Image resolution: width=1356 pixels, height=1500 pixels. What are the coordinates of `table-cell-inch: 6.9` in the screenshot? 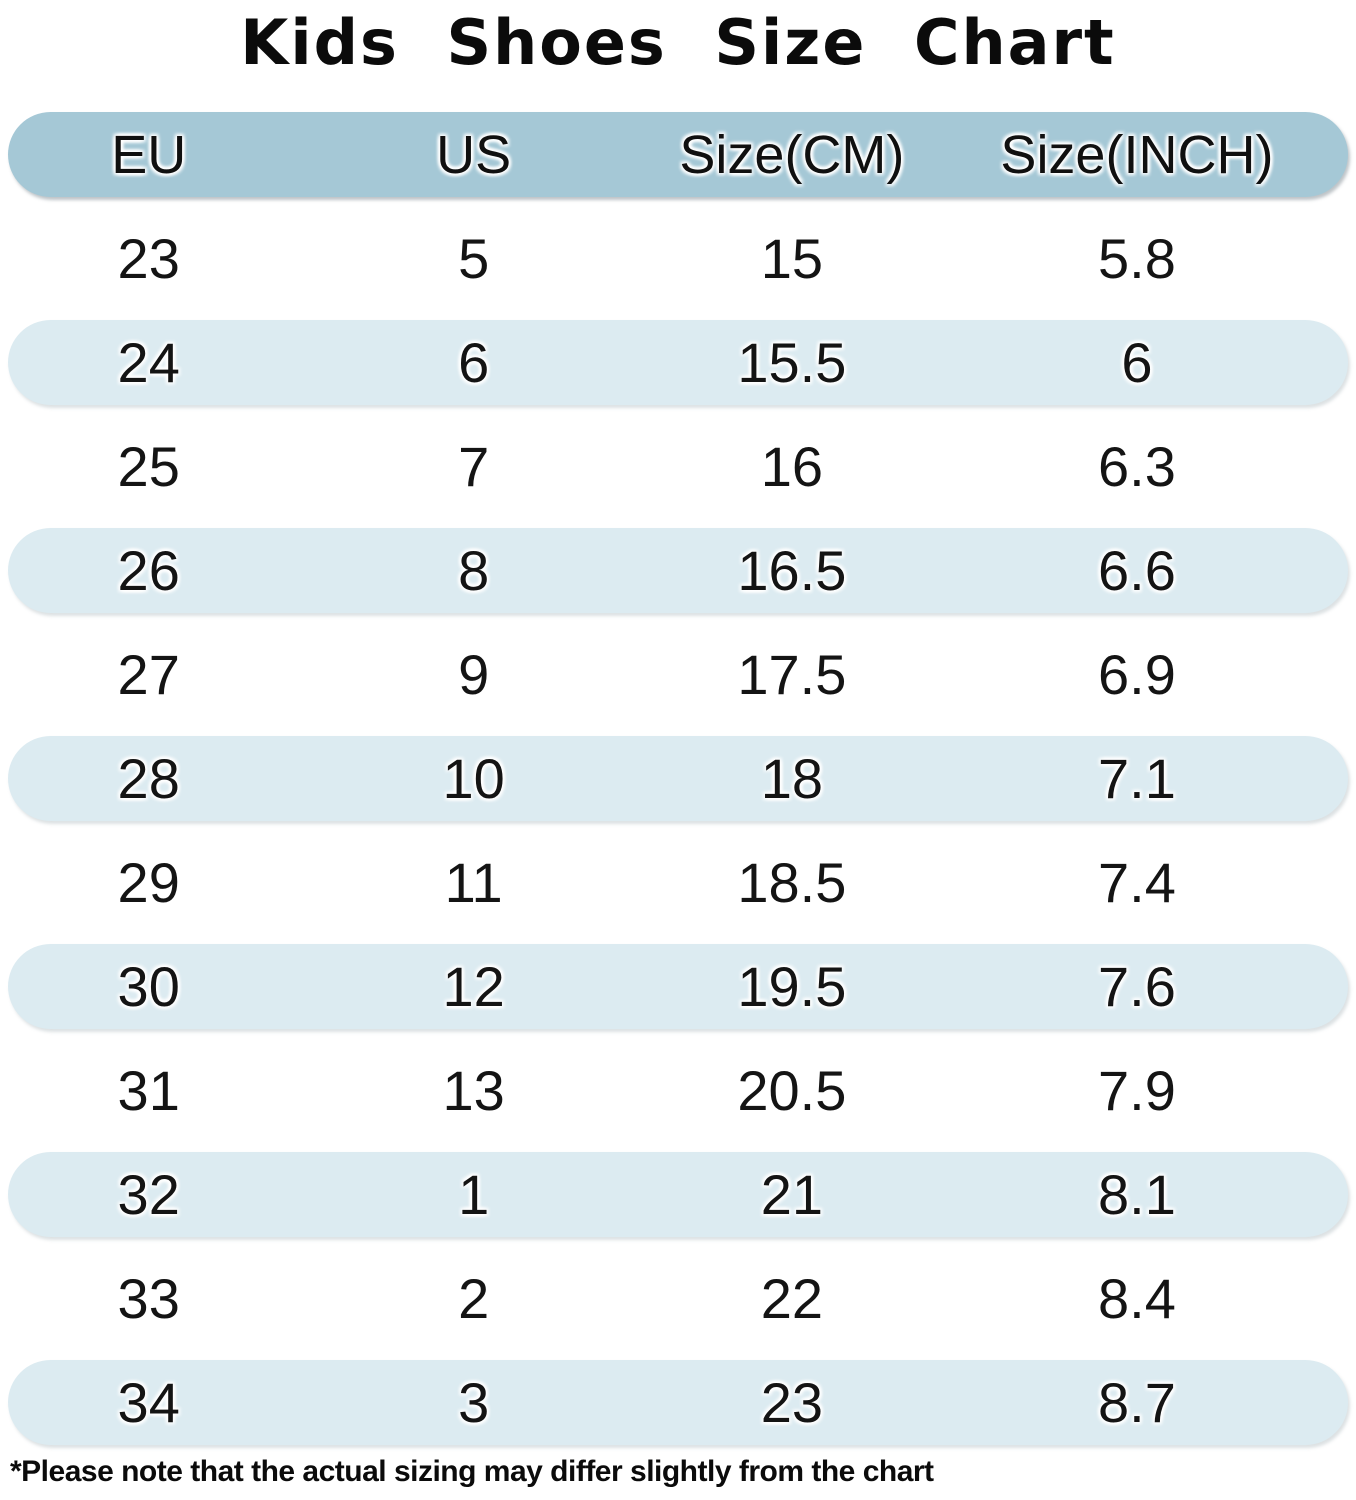 It's located at (1137, 674).